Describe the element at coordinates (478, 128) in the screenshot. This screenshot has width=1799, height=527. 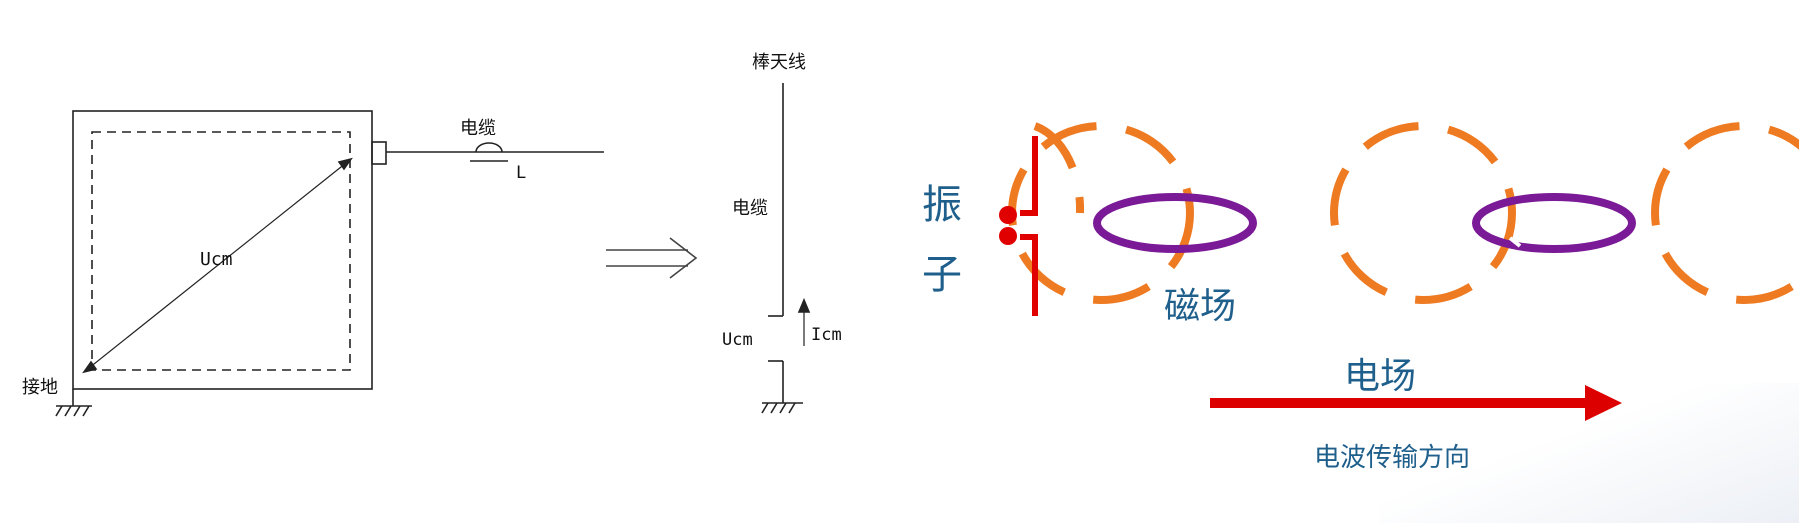
I see `left-cable-label: 电缆` at that location.